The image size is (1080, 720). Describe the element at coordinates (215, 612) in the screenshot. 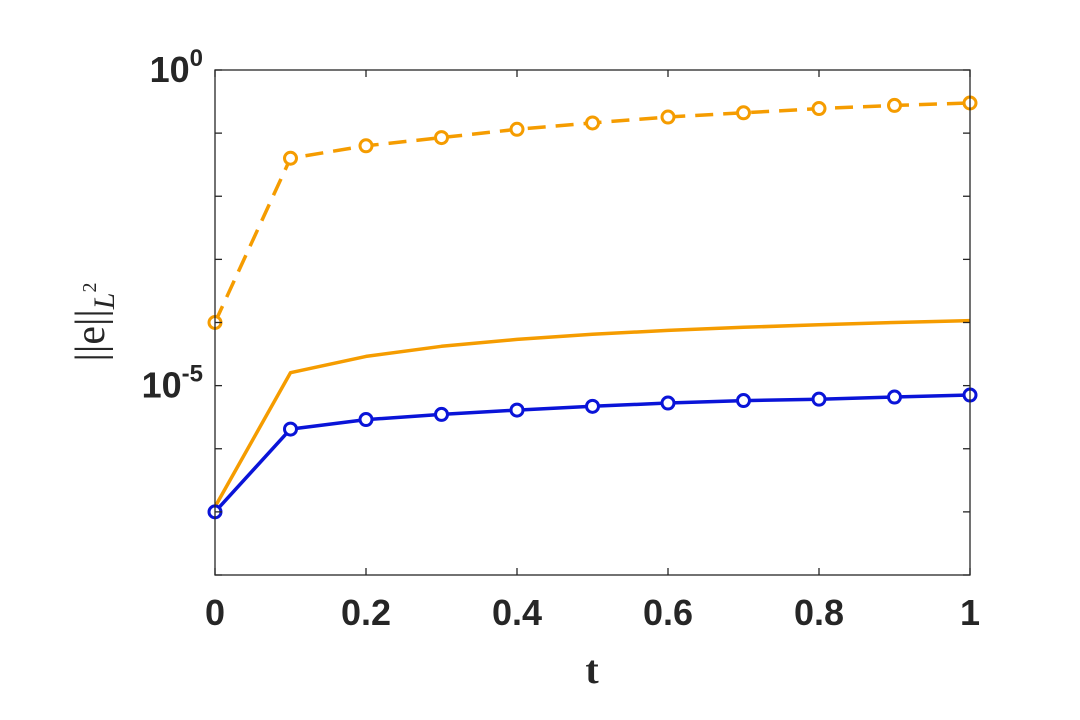

I see `x-tick-label: 0` at that location.